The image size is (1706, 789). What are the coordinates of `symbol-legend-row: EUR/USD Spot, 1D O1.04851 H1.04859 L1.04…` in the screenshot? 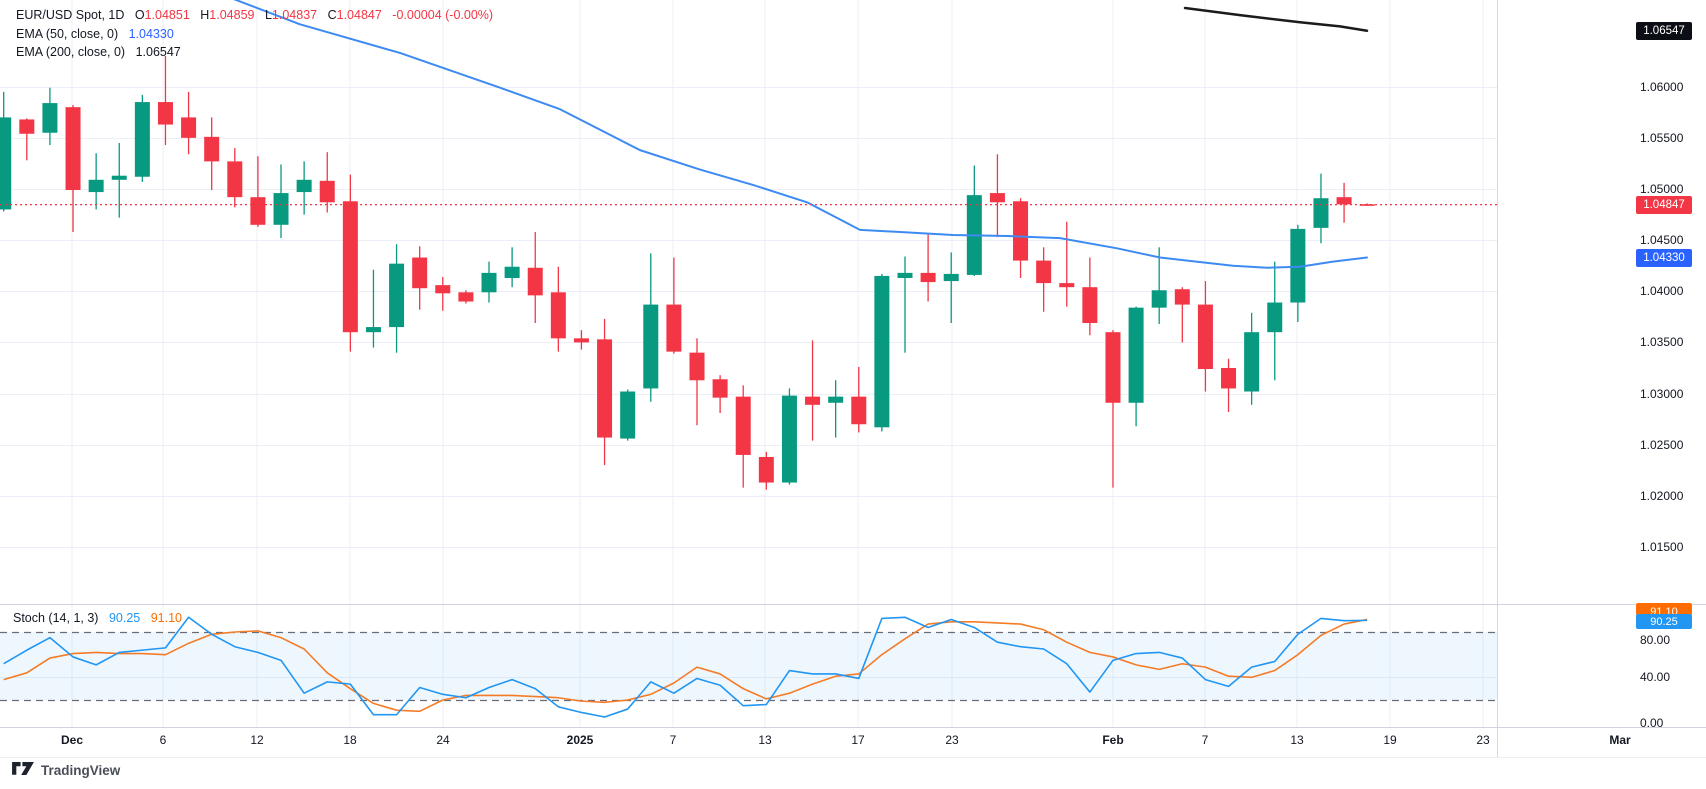 It's located at (254, 15).